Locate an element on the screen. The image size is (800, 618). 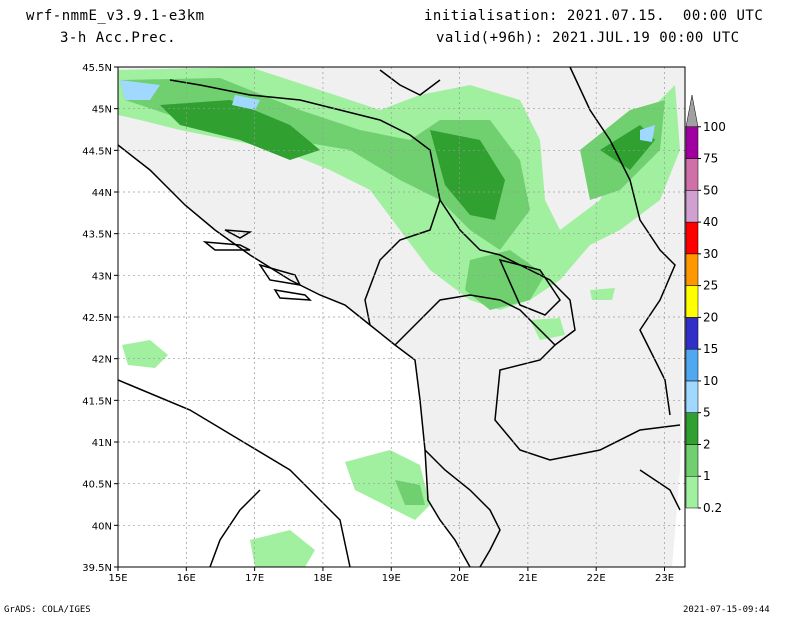
colorbar-label: 50 is located at coordinates (710, 190).